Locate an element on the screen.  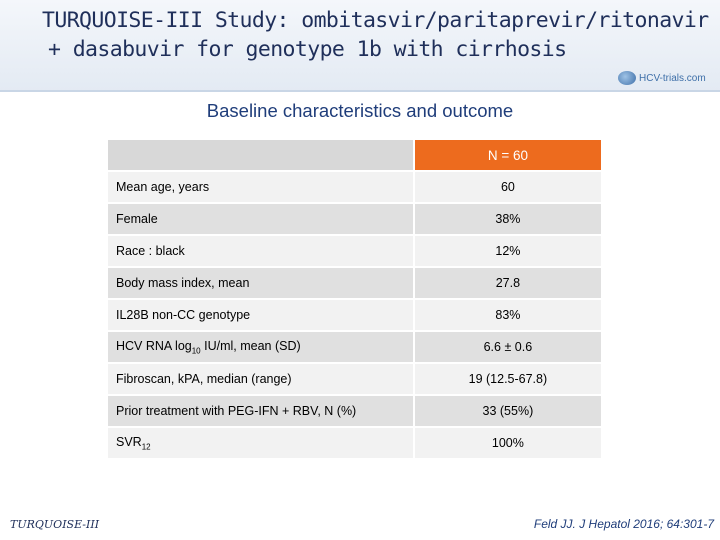
row-label-main: HCV RNA log is located at coordinates (154, 345).